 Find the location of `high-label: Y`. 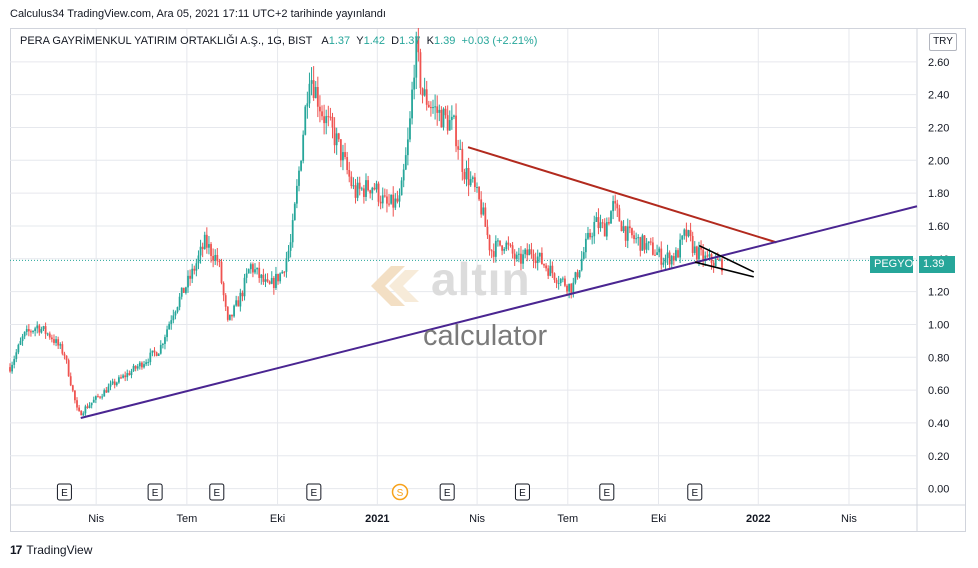

high-label: Y is located at coordinates (360, 41).